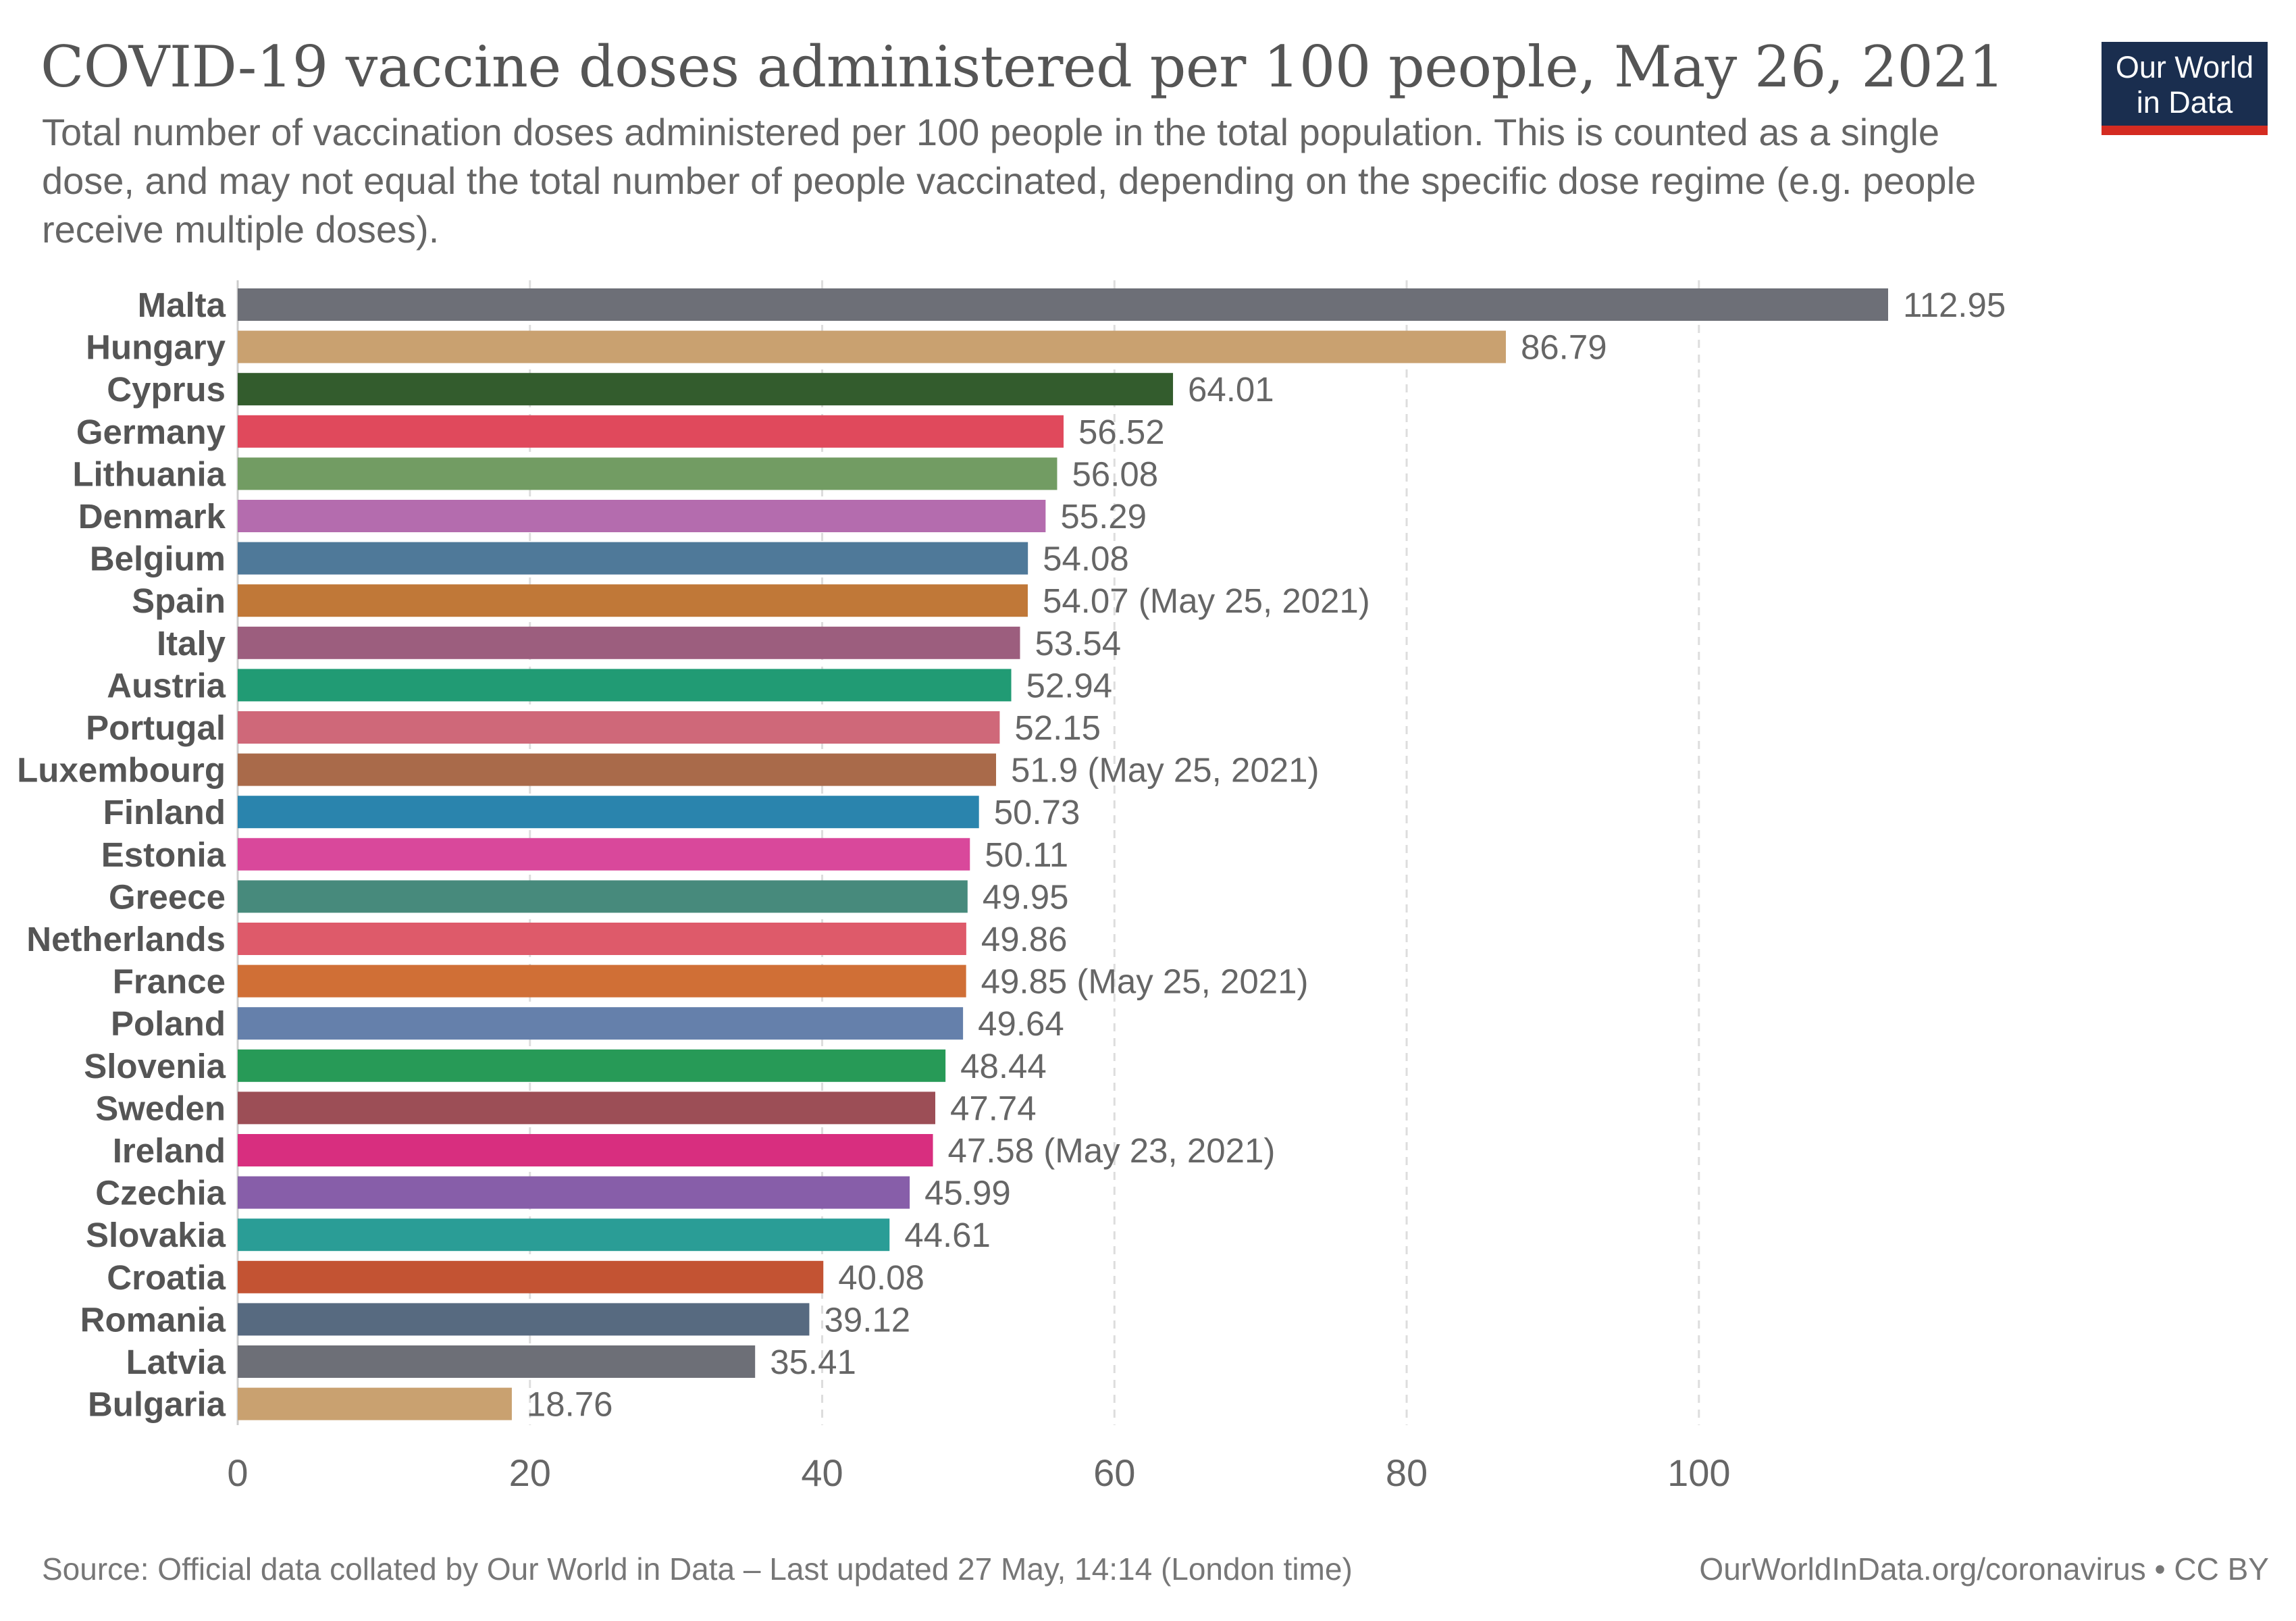 This screenshot has height=1621, width=2296. What do you see at coordinates (164, 812) in the screenshot?
I see `category-label: Finland` at bounding box center [164, 812].